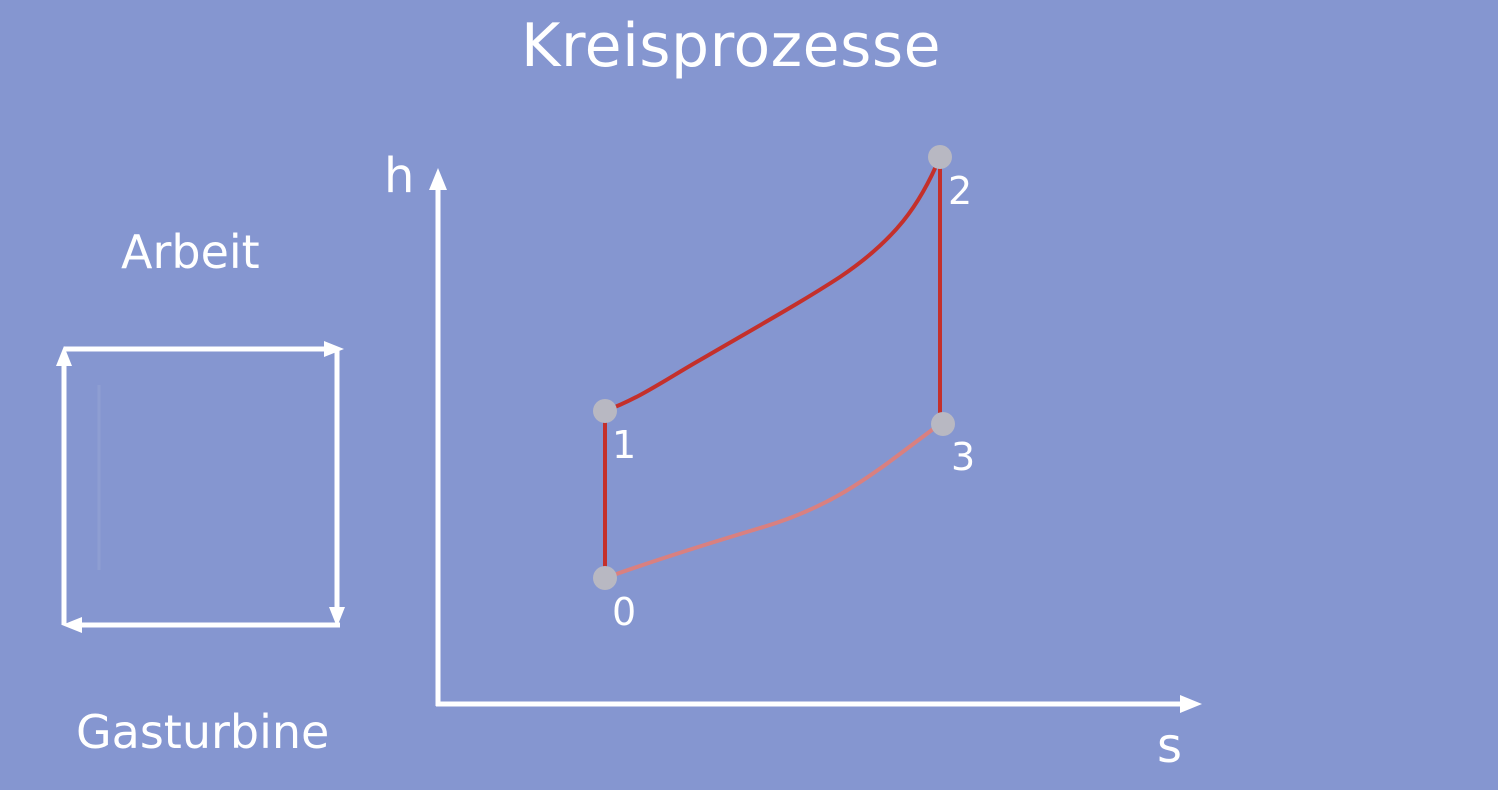  What do you see at coordinates (1191, 704) in the screenshot?
I see `x-axis-arrowhead` at bounding box center [1191, 704].